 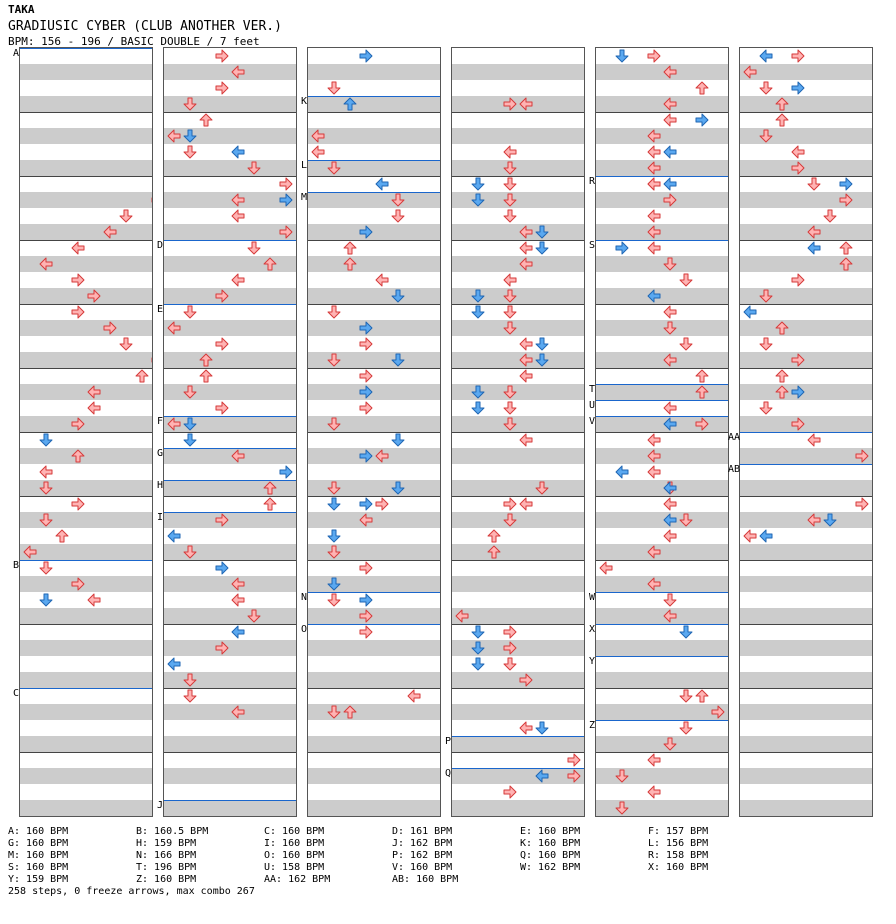 What do you see at coordinates (160, 309) in the screenshot?
I see `bpm-marker-label: E` at bounding box center [160, 309].